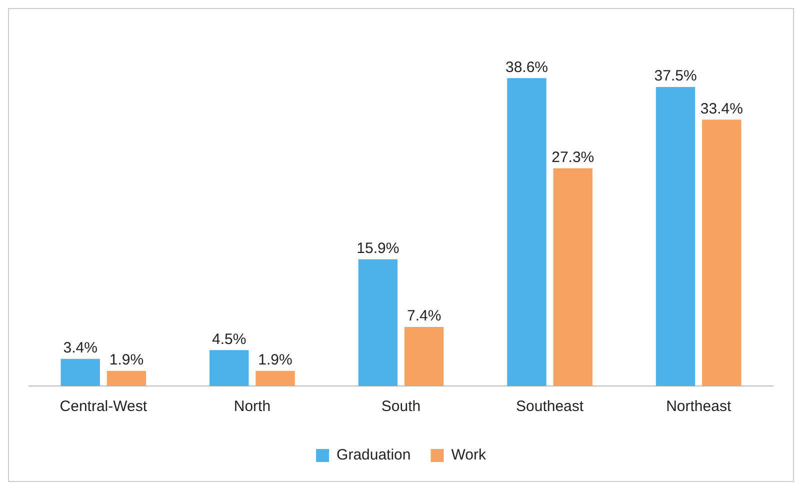 The width and height of the screenshot is (802, 490). What do you see at coordinates (229, 339) in the screenshot?
I see `data-label: 4.5%` at bounding box center [229, 339].